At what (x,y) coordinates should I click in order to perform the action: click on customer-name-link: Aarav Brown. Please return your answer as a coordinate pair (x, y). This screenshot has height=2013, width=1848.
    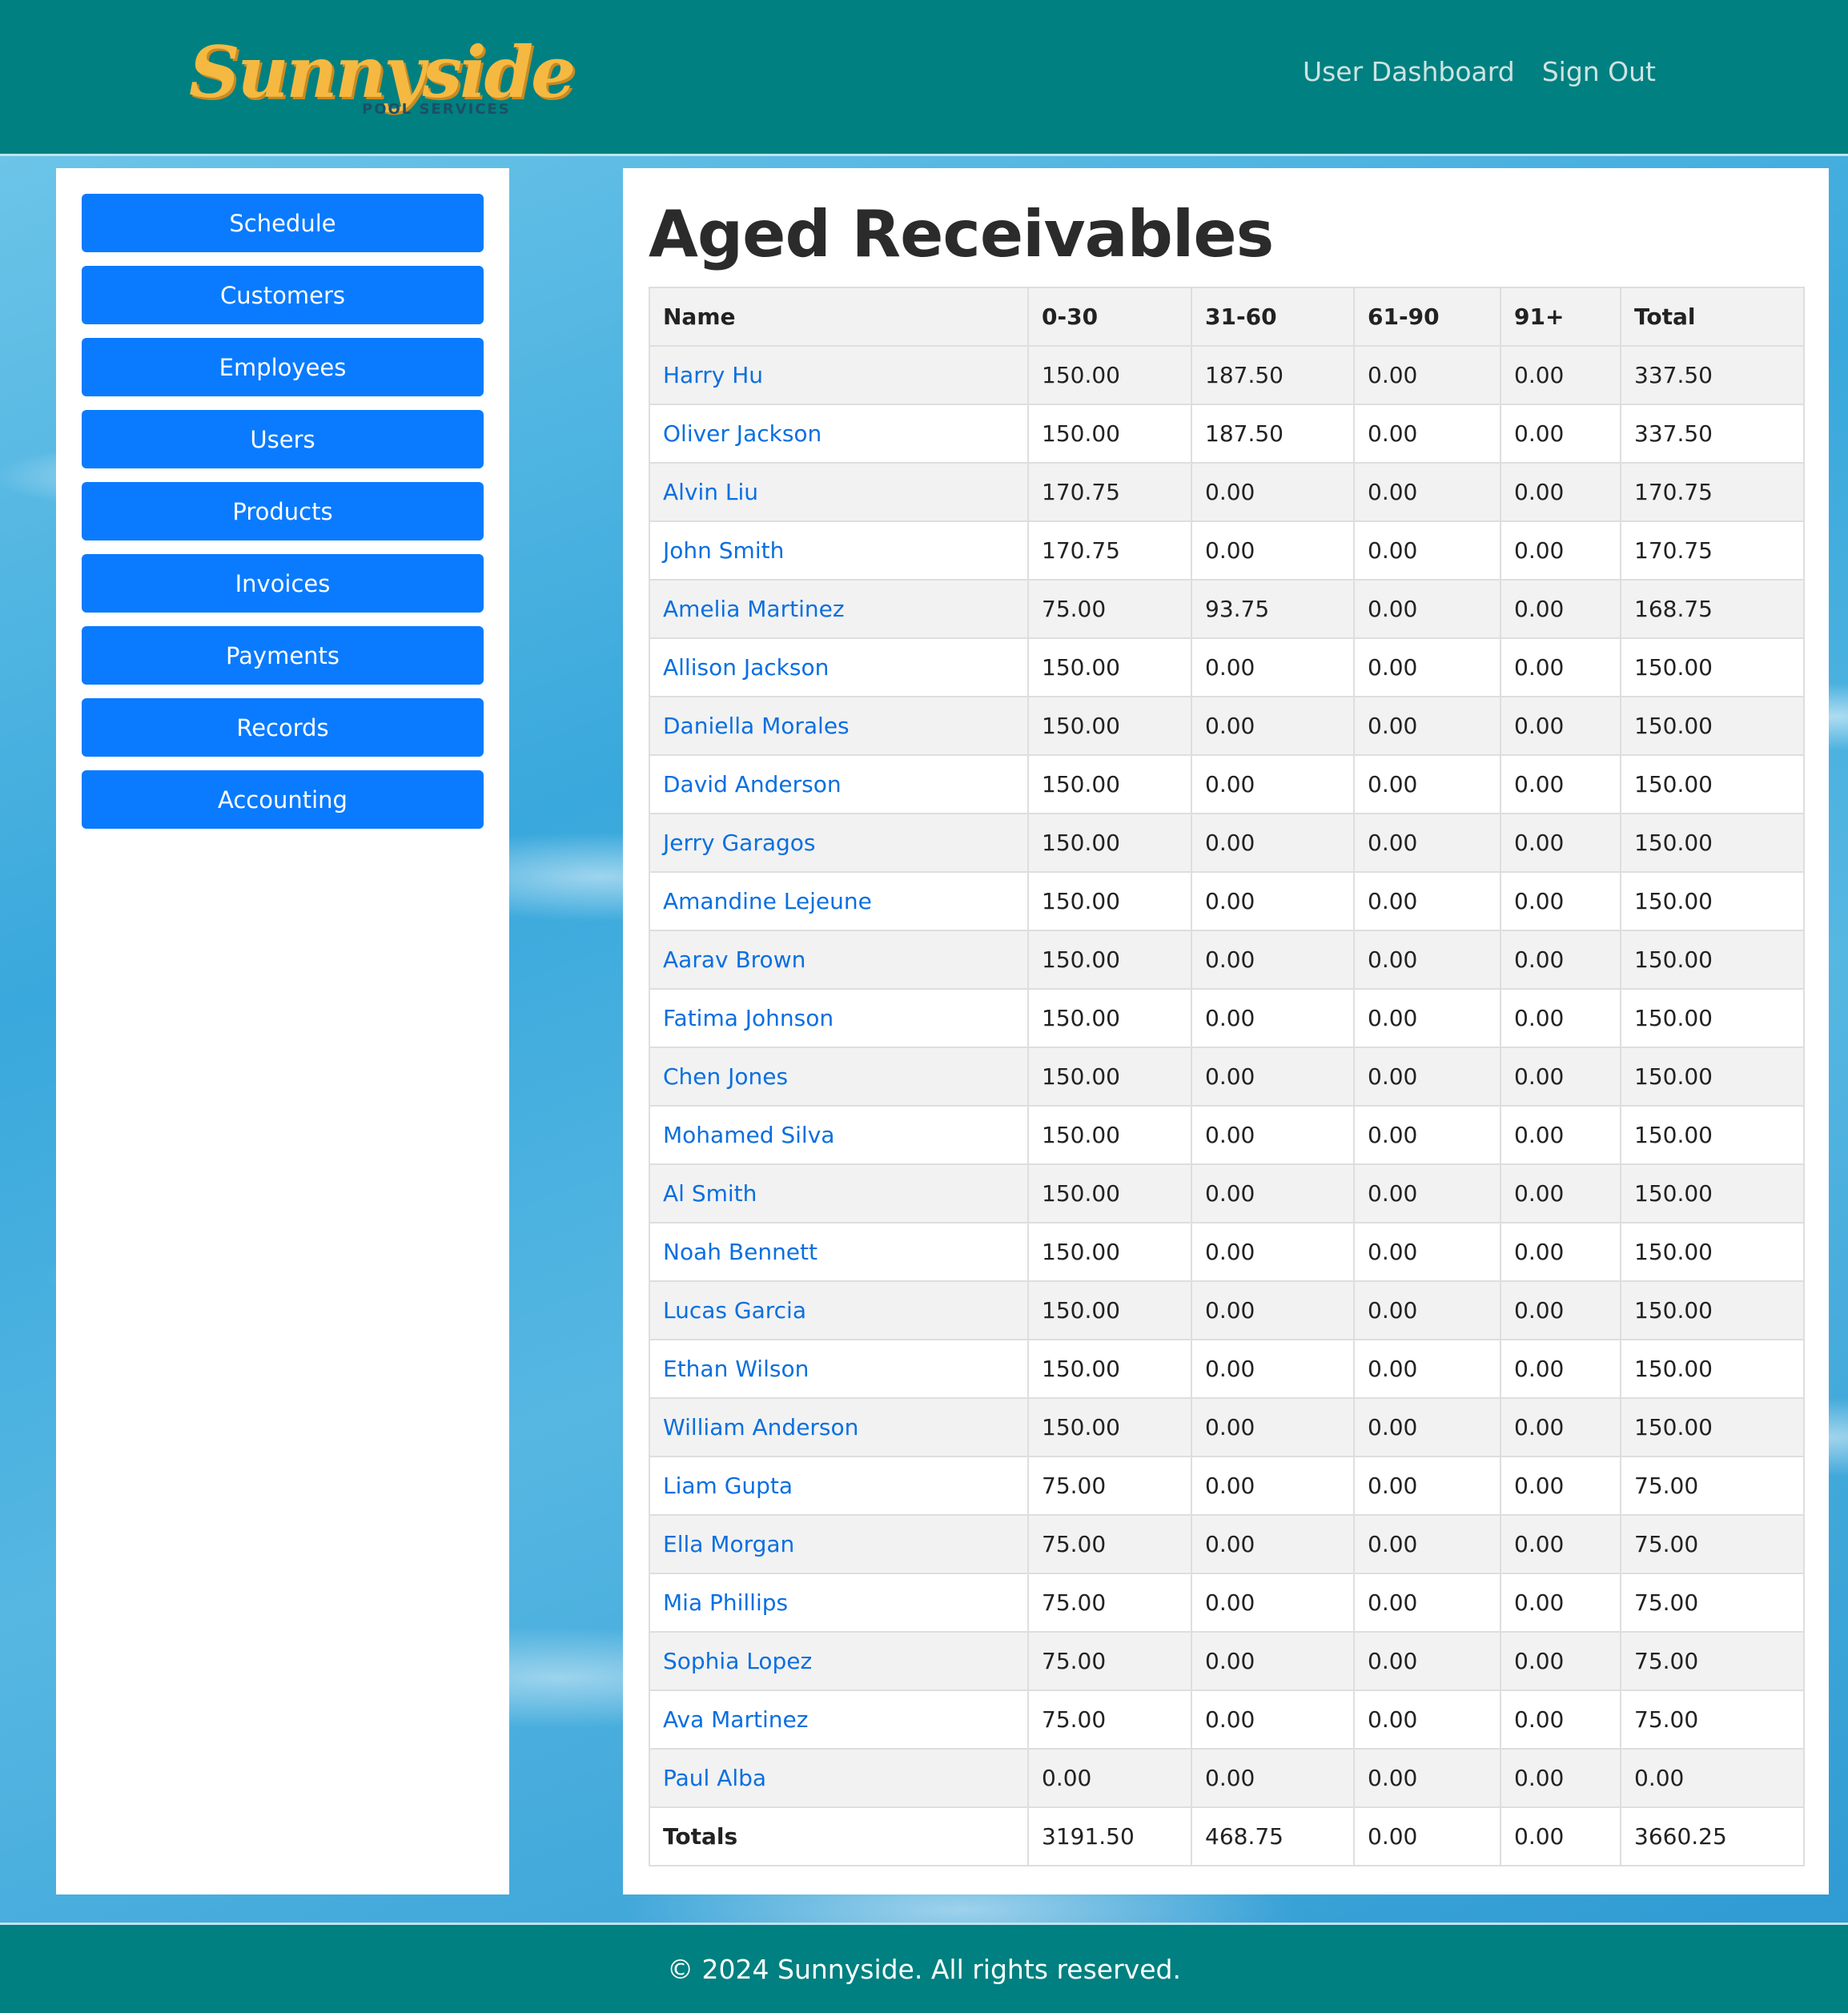
    Looking at the image, I should click on (734, 959).